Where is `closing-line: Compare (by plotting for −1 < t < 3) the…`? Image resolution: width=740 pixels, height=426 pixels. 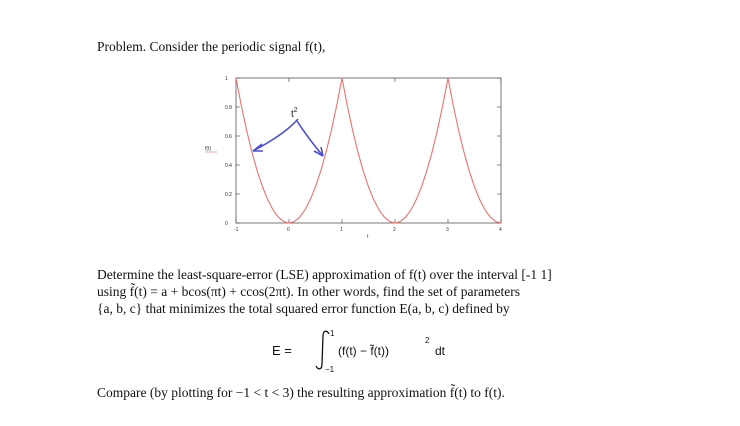 closing-line: Compare (by plotting for −1 < t < 3) the… is located at coordinates (301, 392).